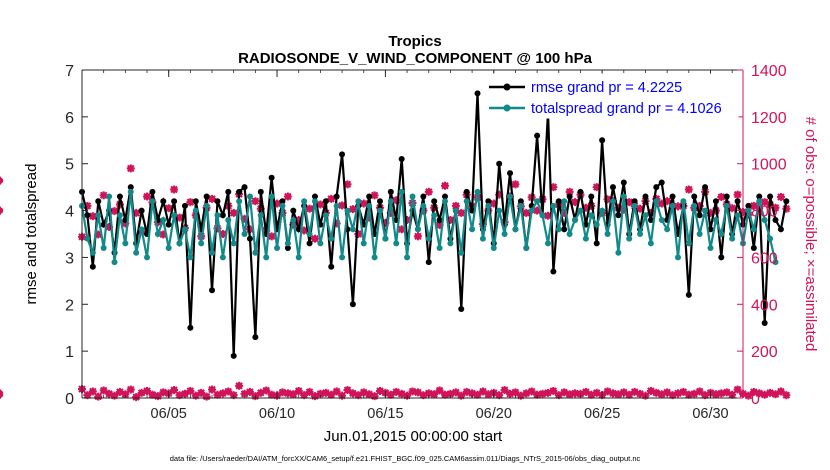  Describe the element at coordinates (769, 118) in the screenshot. I see `y2-tick-label: 1200` at that location.